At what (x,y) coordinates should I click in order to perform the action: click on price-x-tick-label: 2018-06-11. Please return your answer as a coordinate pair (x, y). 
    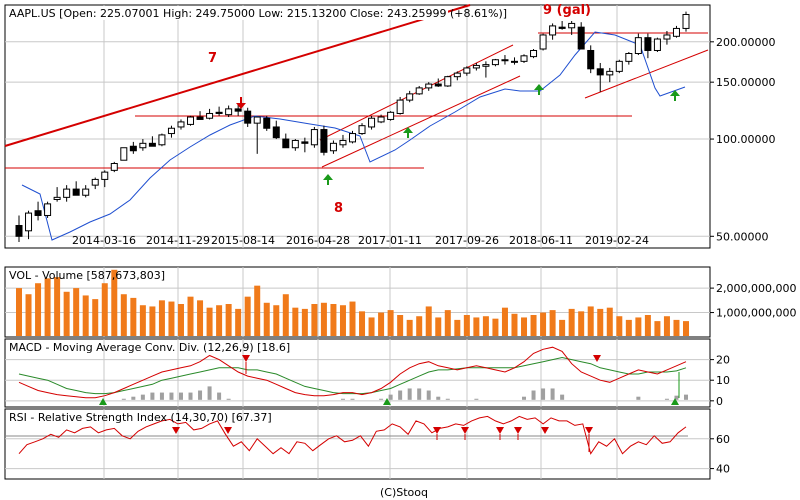
    Looking at the image, I should click on (541, 240).